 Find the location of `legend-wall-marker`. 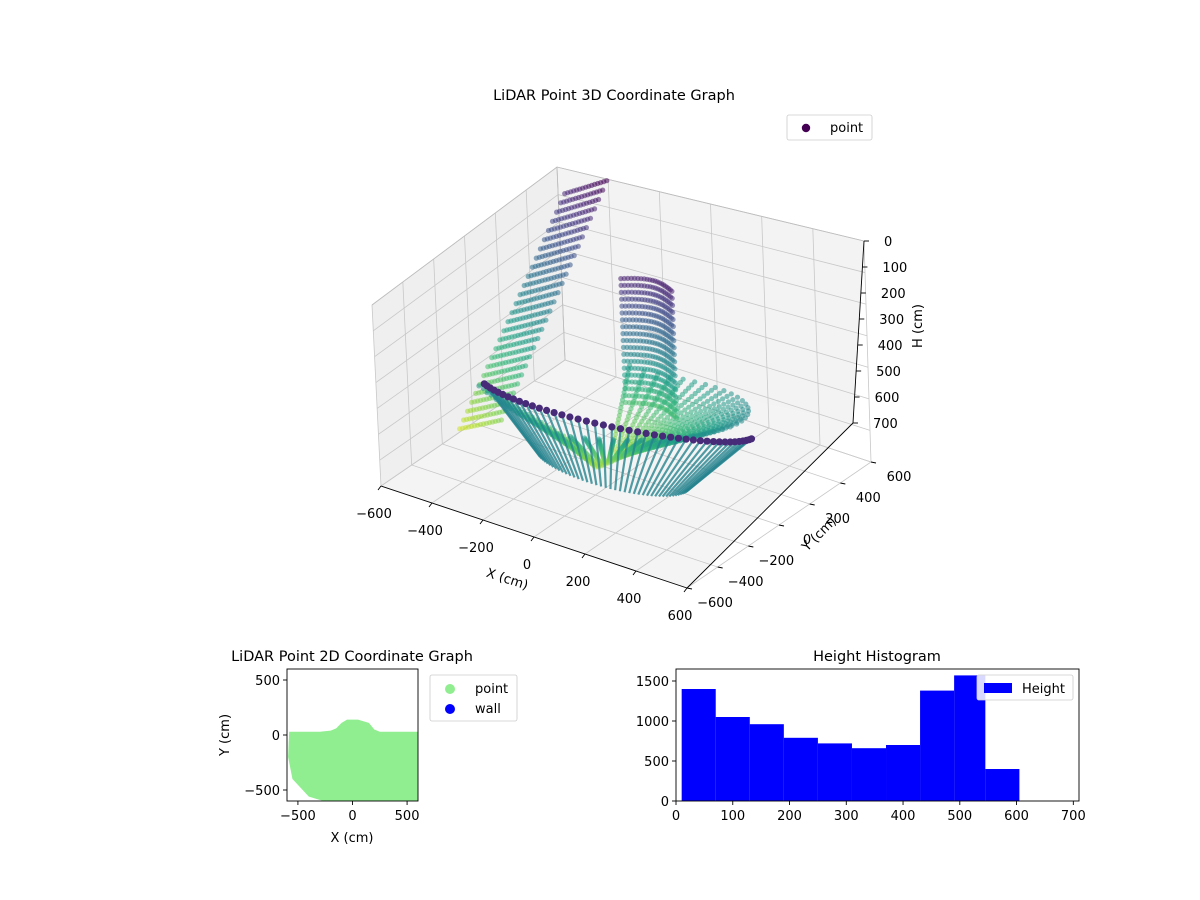

legend-wall-marker is located at coordinates (450, 709).